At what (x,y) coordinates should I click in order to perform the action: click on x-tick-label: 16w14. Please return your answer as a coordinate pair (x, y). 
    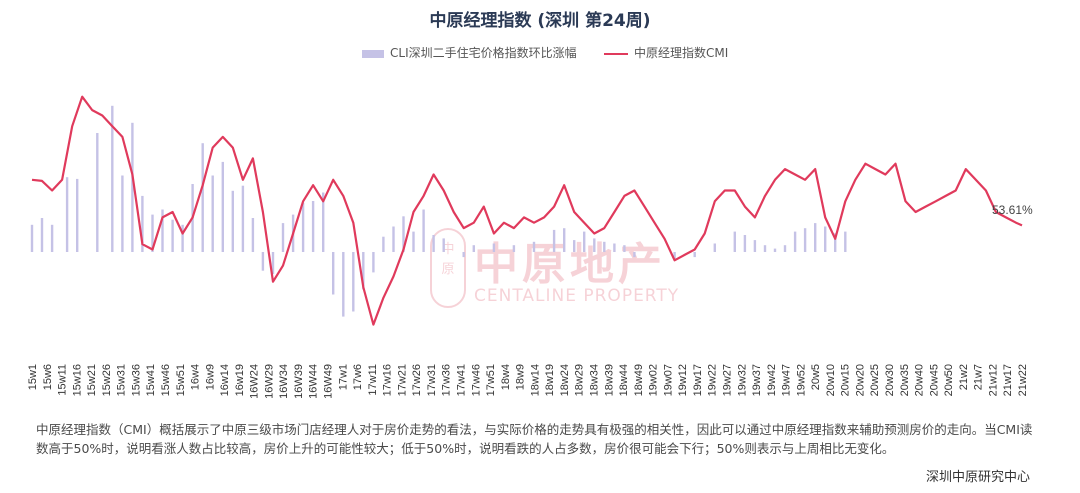
    Looking at the image, I should click on (225, 380).